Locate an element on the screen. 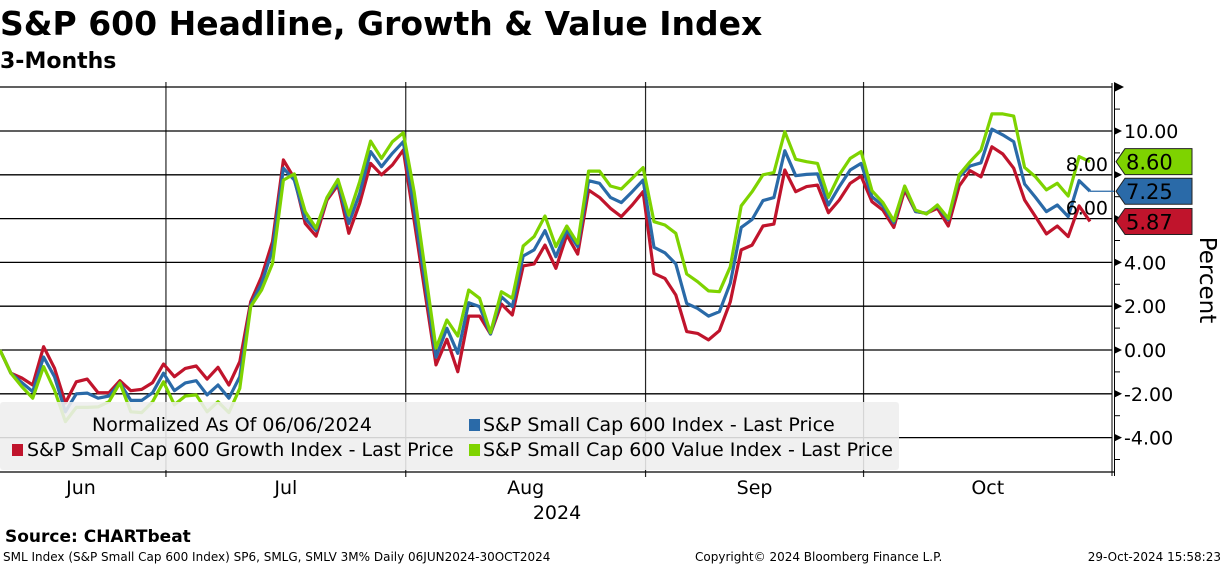 Image resolution: width=1224 pixels, height=570 pixels. y-tick-label: 6.00 is located at coordinates (1087, 209).